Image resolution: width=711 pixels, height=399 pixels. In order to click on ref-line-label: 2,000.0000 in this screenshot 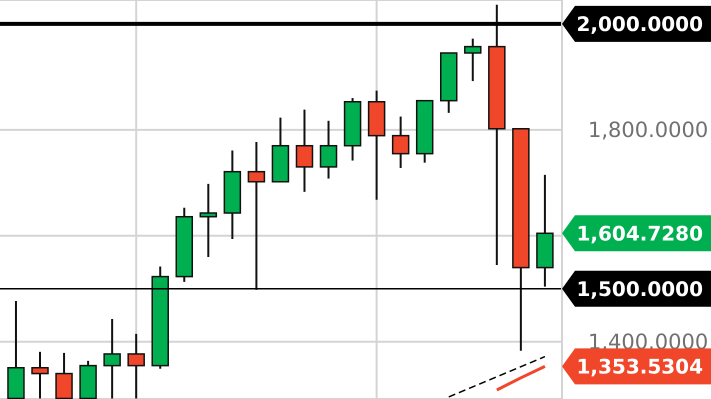, I will do `click(639, 24)`.